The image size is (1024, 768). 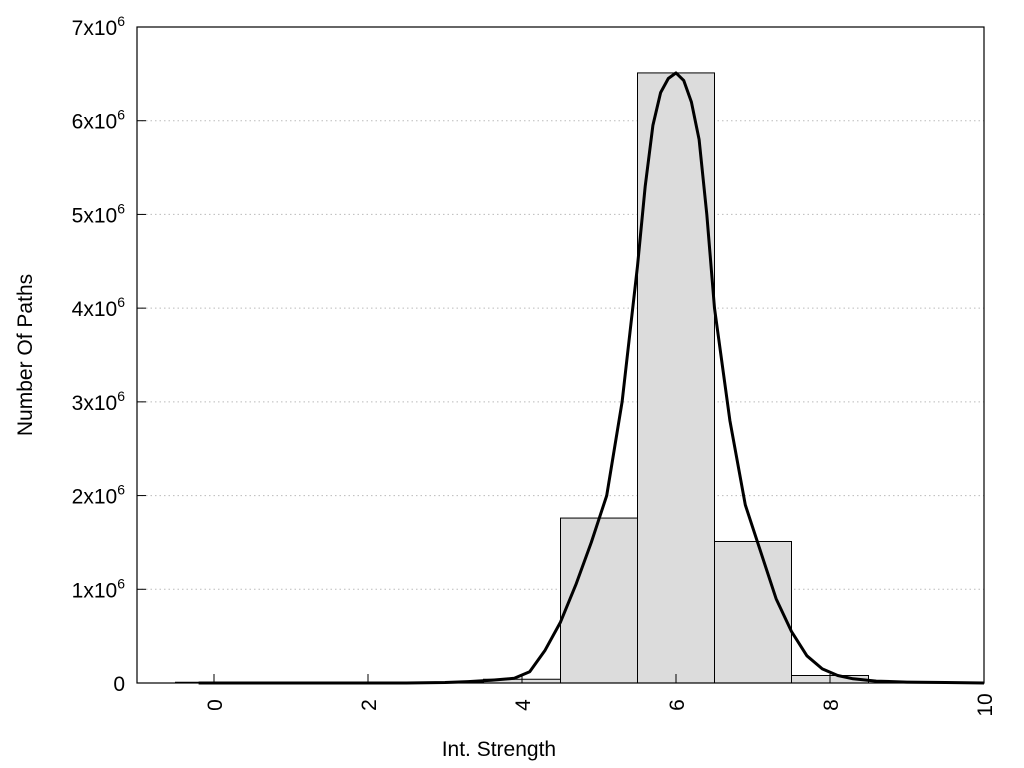 I want to click on x-tick-label: 2, so click(x=369, y=705).